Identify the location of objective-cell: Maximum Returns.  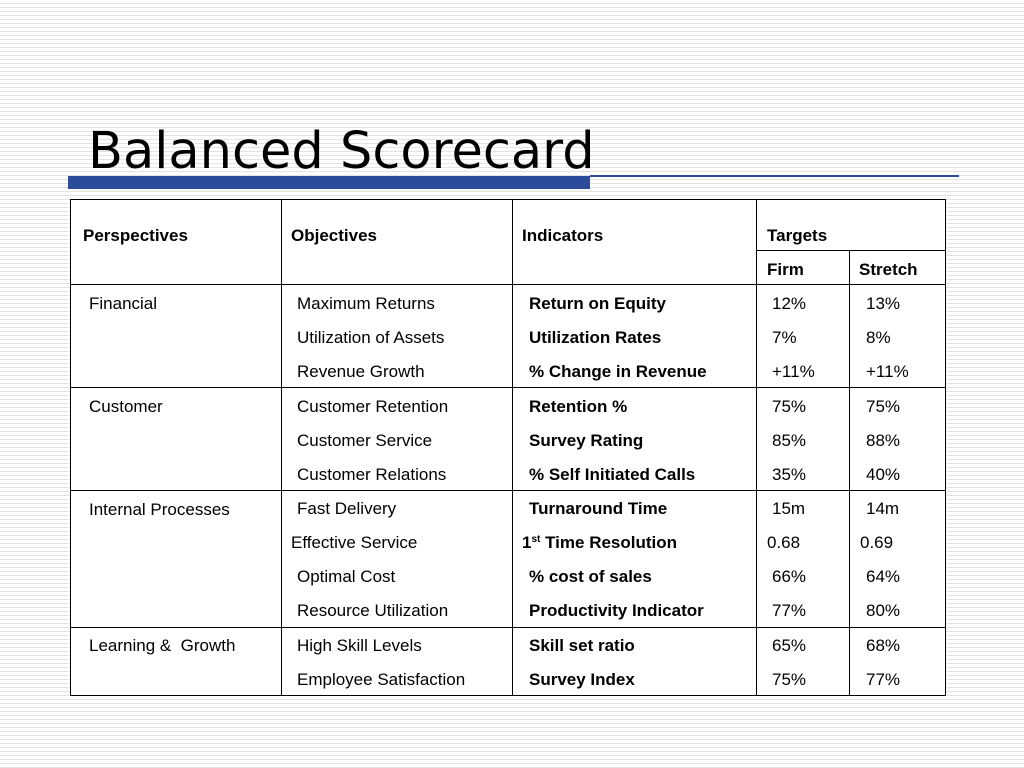
(366, 303).